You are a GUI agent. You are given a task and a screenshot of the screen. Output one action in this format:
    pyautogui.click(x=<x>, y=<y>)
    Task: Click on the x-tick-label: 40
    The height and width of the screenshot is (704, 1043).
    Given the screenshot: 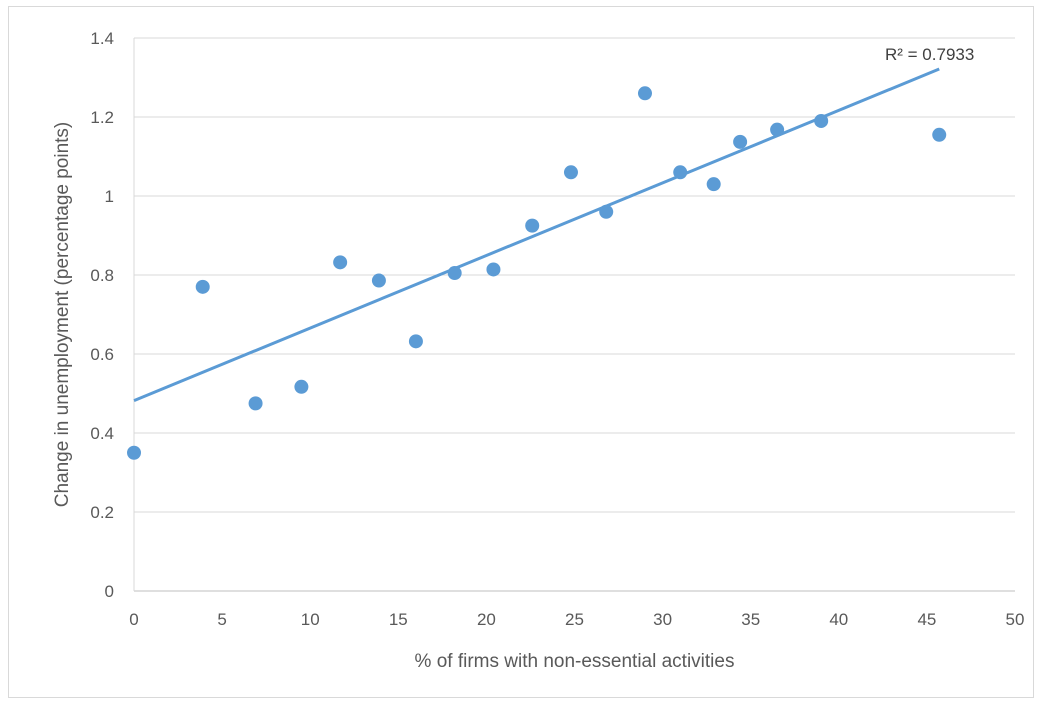 What is the action you would take?
    pyautogui.click(x=838, y=619)
    